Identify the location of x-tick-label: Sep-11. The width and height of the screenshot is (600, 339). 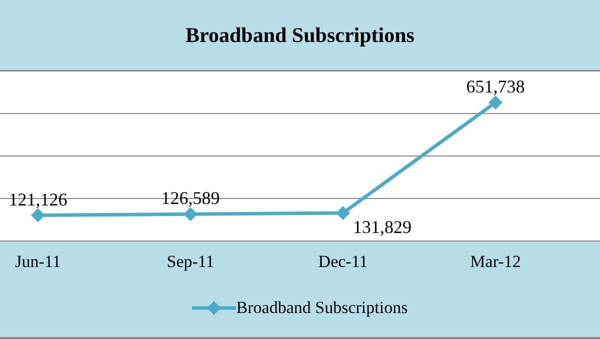
(190, 262).